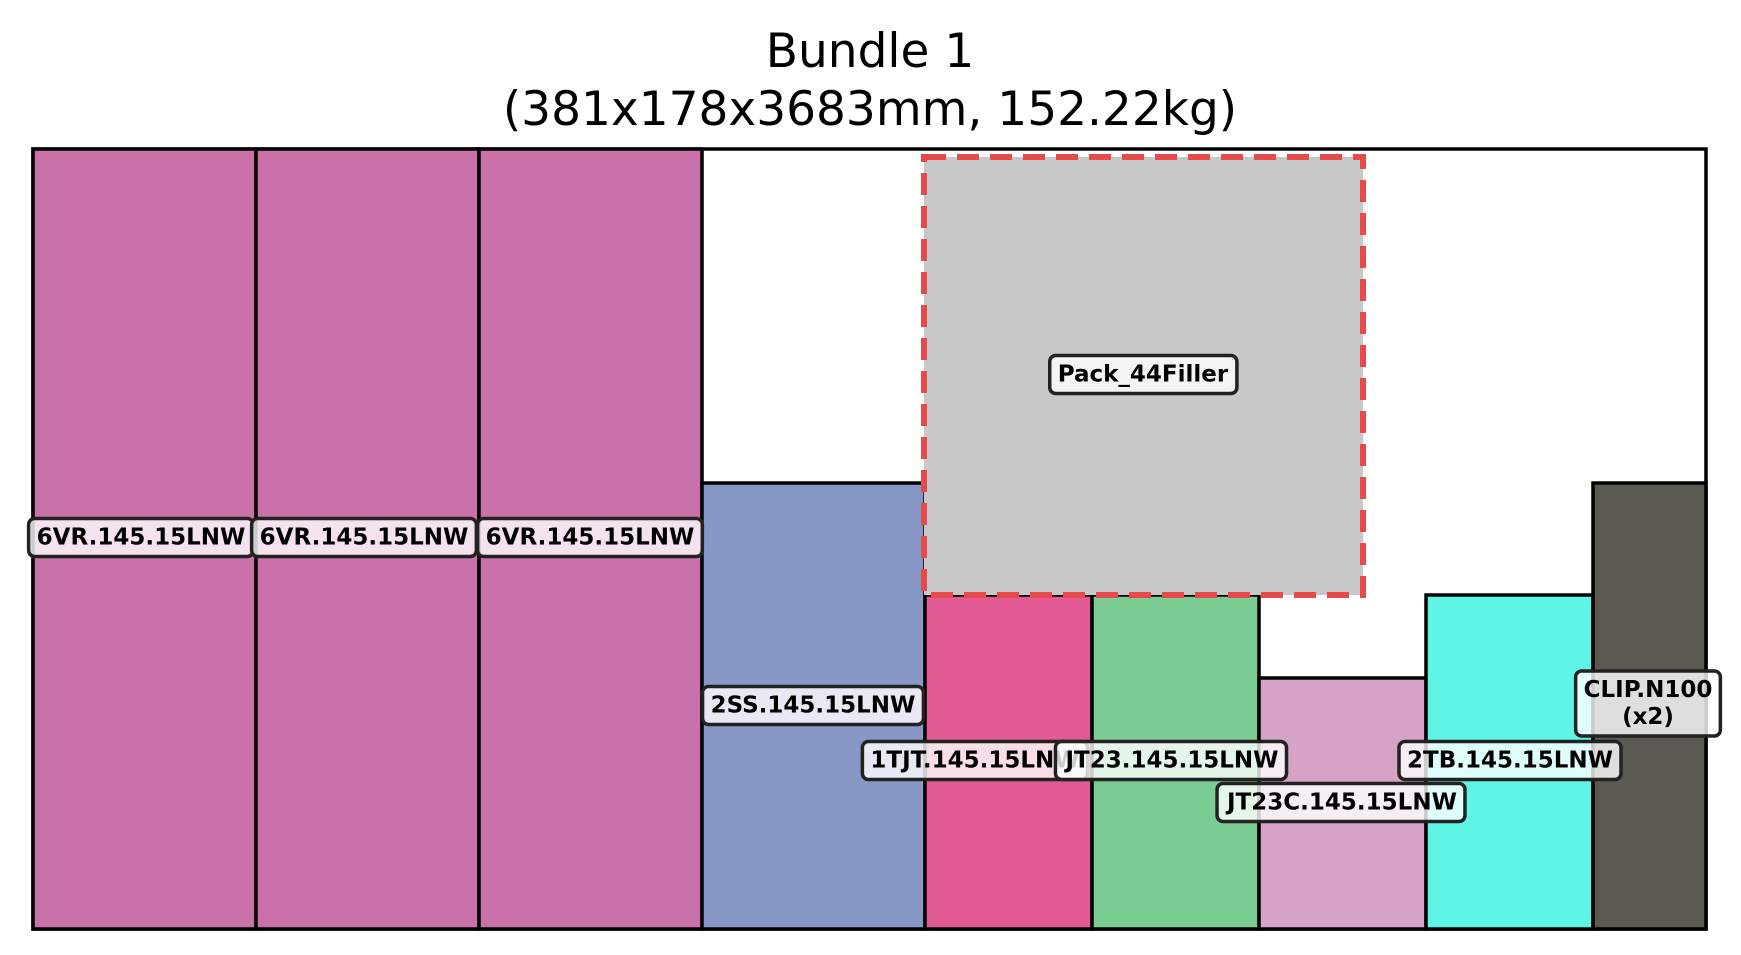 The image size is (1741, 955). I want to click on part-clip-label-text: (x2), so click(1648, 717).